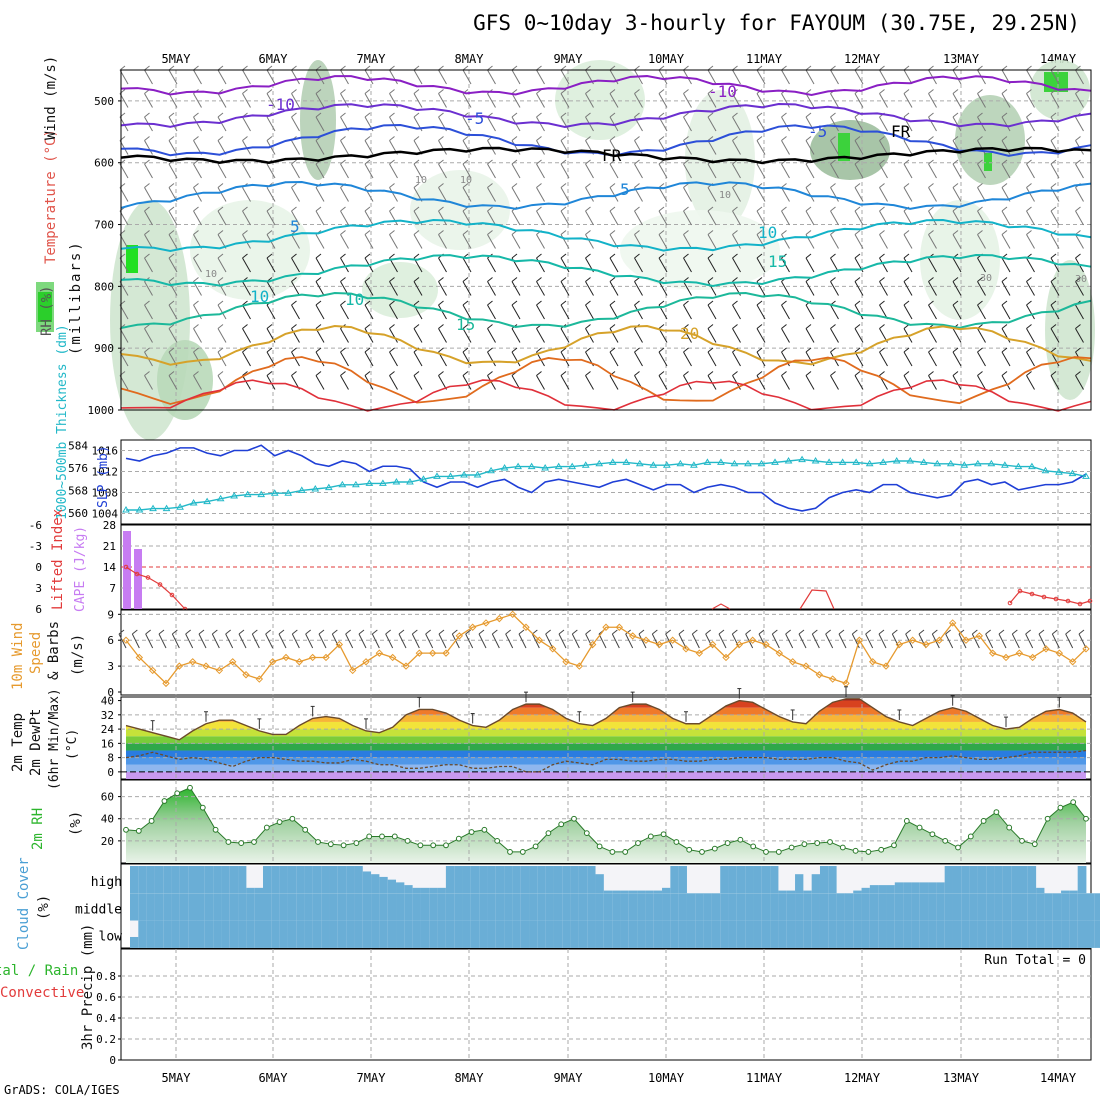 This screenshot has height=1100, width=1100. Describe the element at coordinates (608, 571) in the screenshot. I see `cape-li-marks` at that location.